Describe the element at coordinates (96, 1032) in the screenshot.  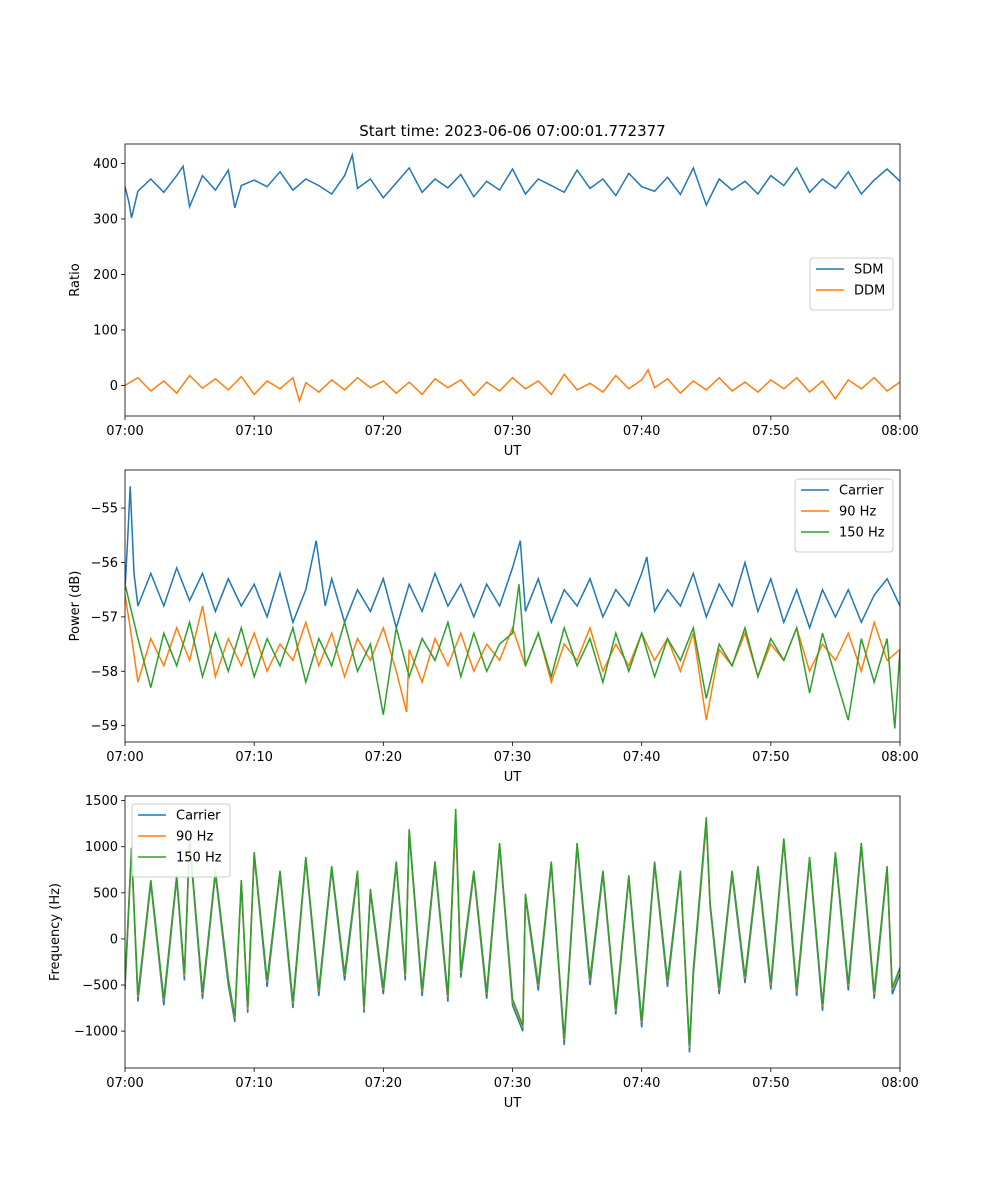
I see `y-tick-label: −1000` at that location.